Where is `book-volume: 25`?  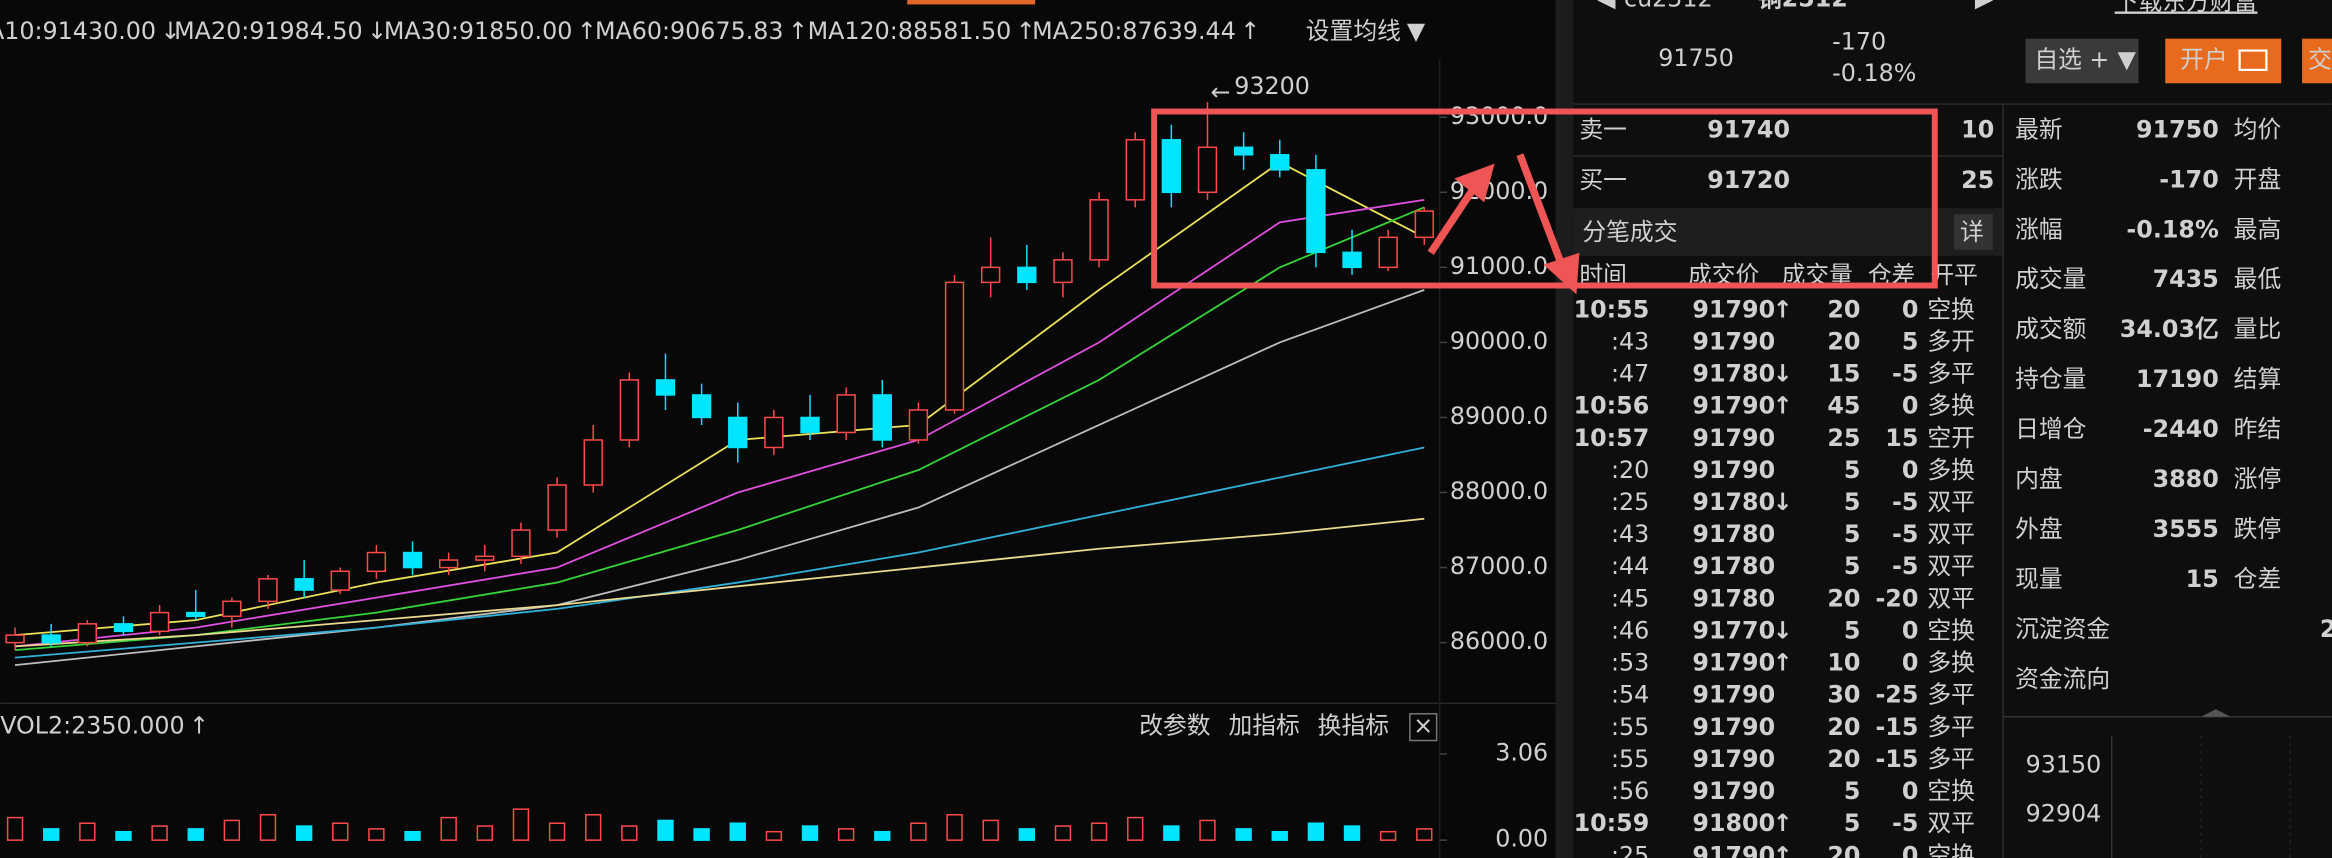 book-volume: 25 is located at coordinates (1977, 180).